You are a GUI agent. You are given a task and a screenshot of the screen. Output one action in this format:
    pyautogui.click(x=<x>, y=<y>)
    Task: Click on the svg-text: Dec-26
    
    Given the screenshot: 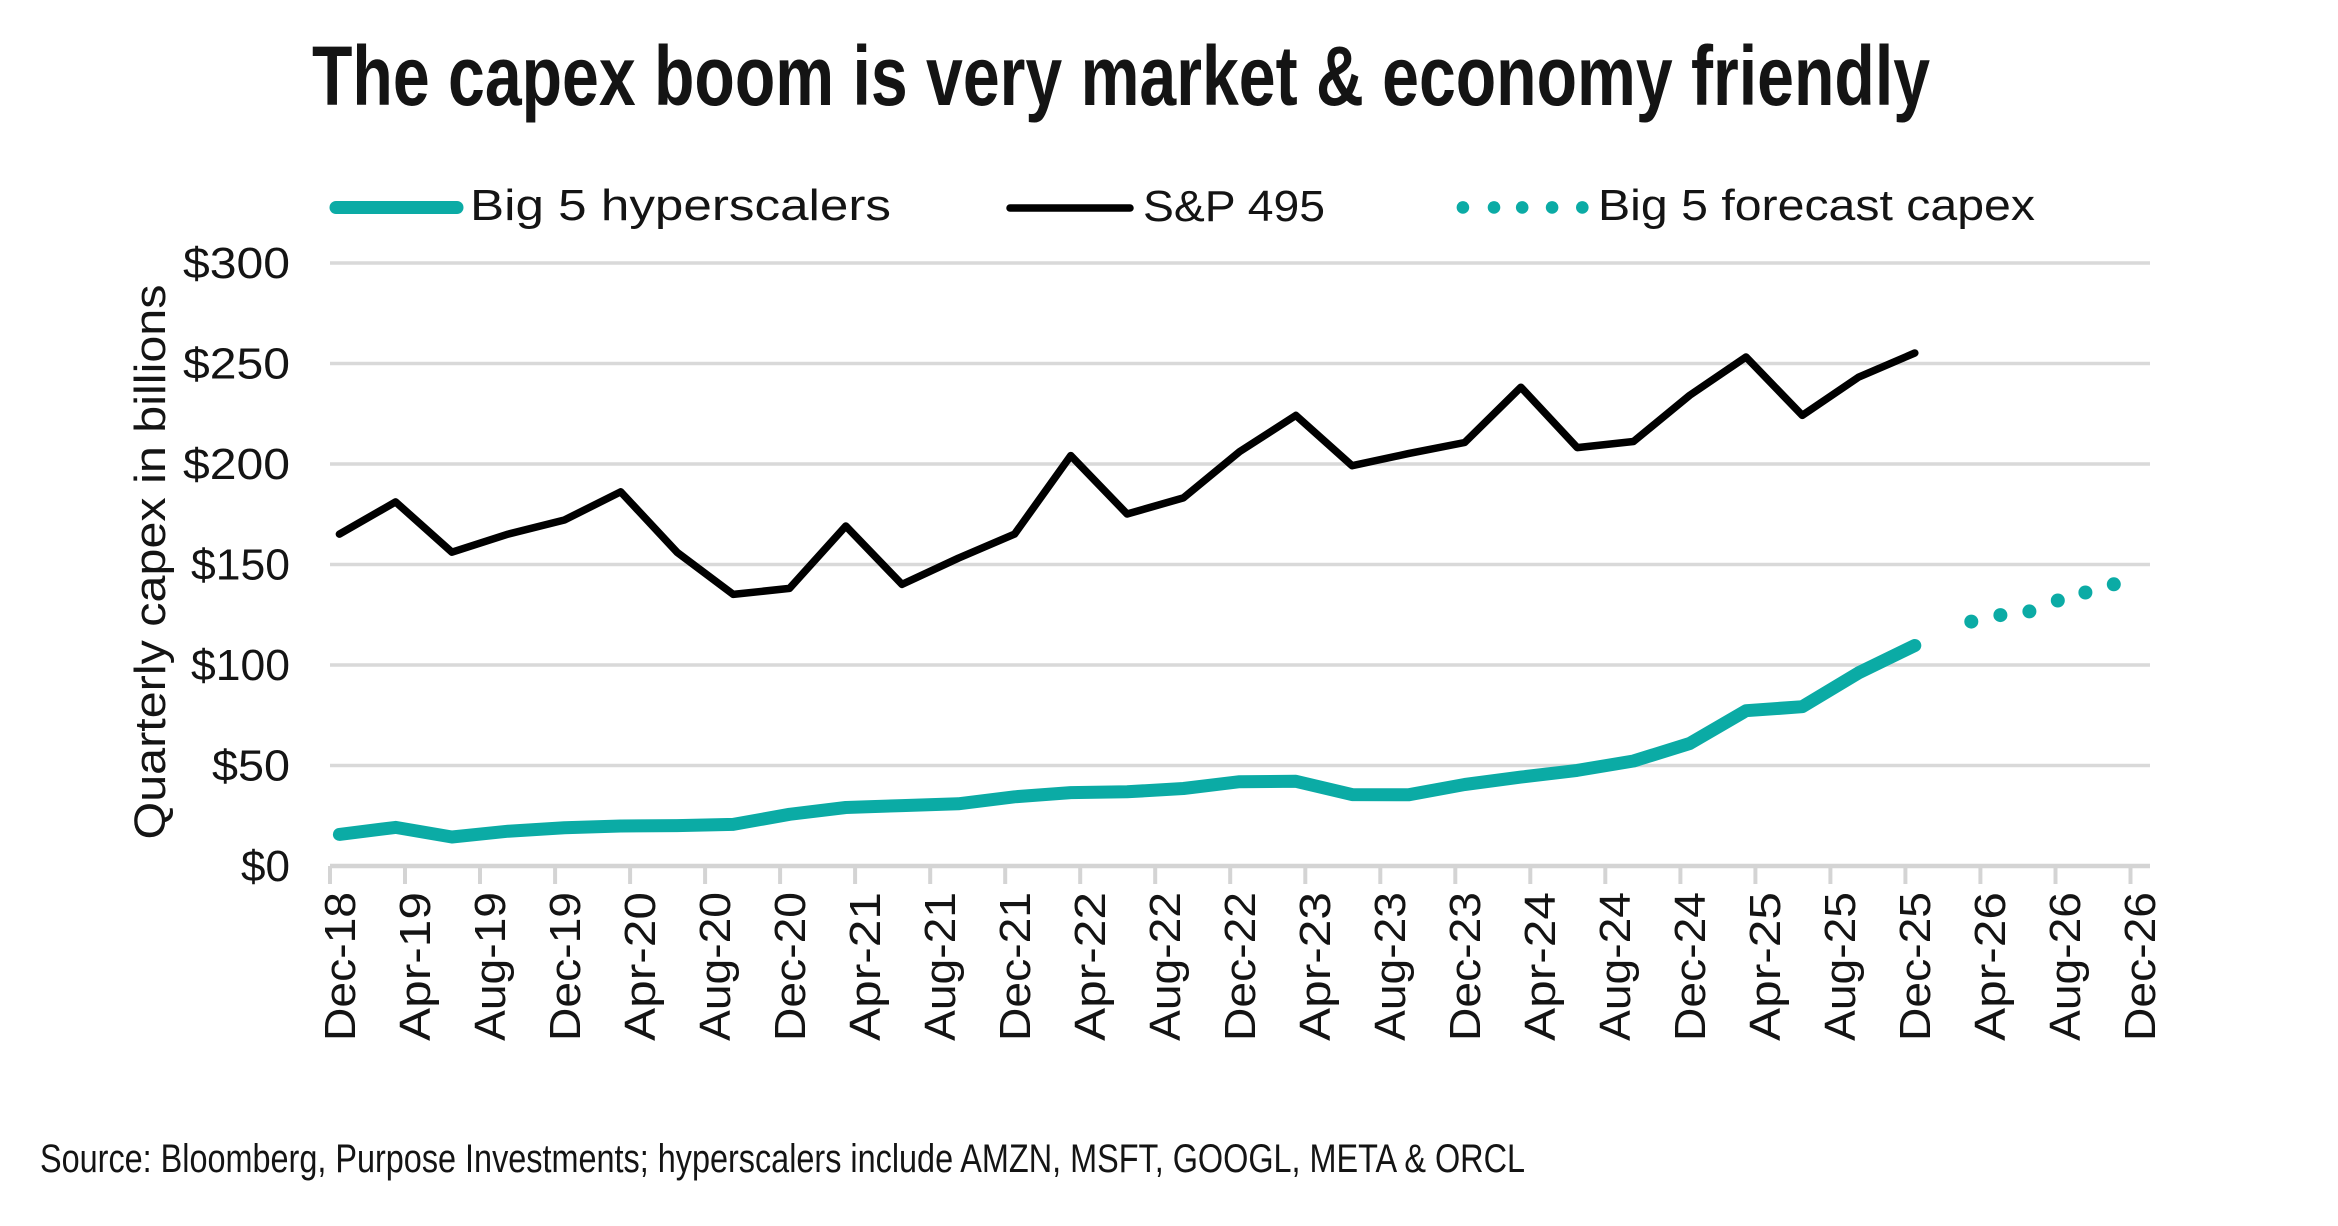 What is the action you would take?
    pyautogui.click(x=2140, y=966)
    